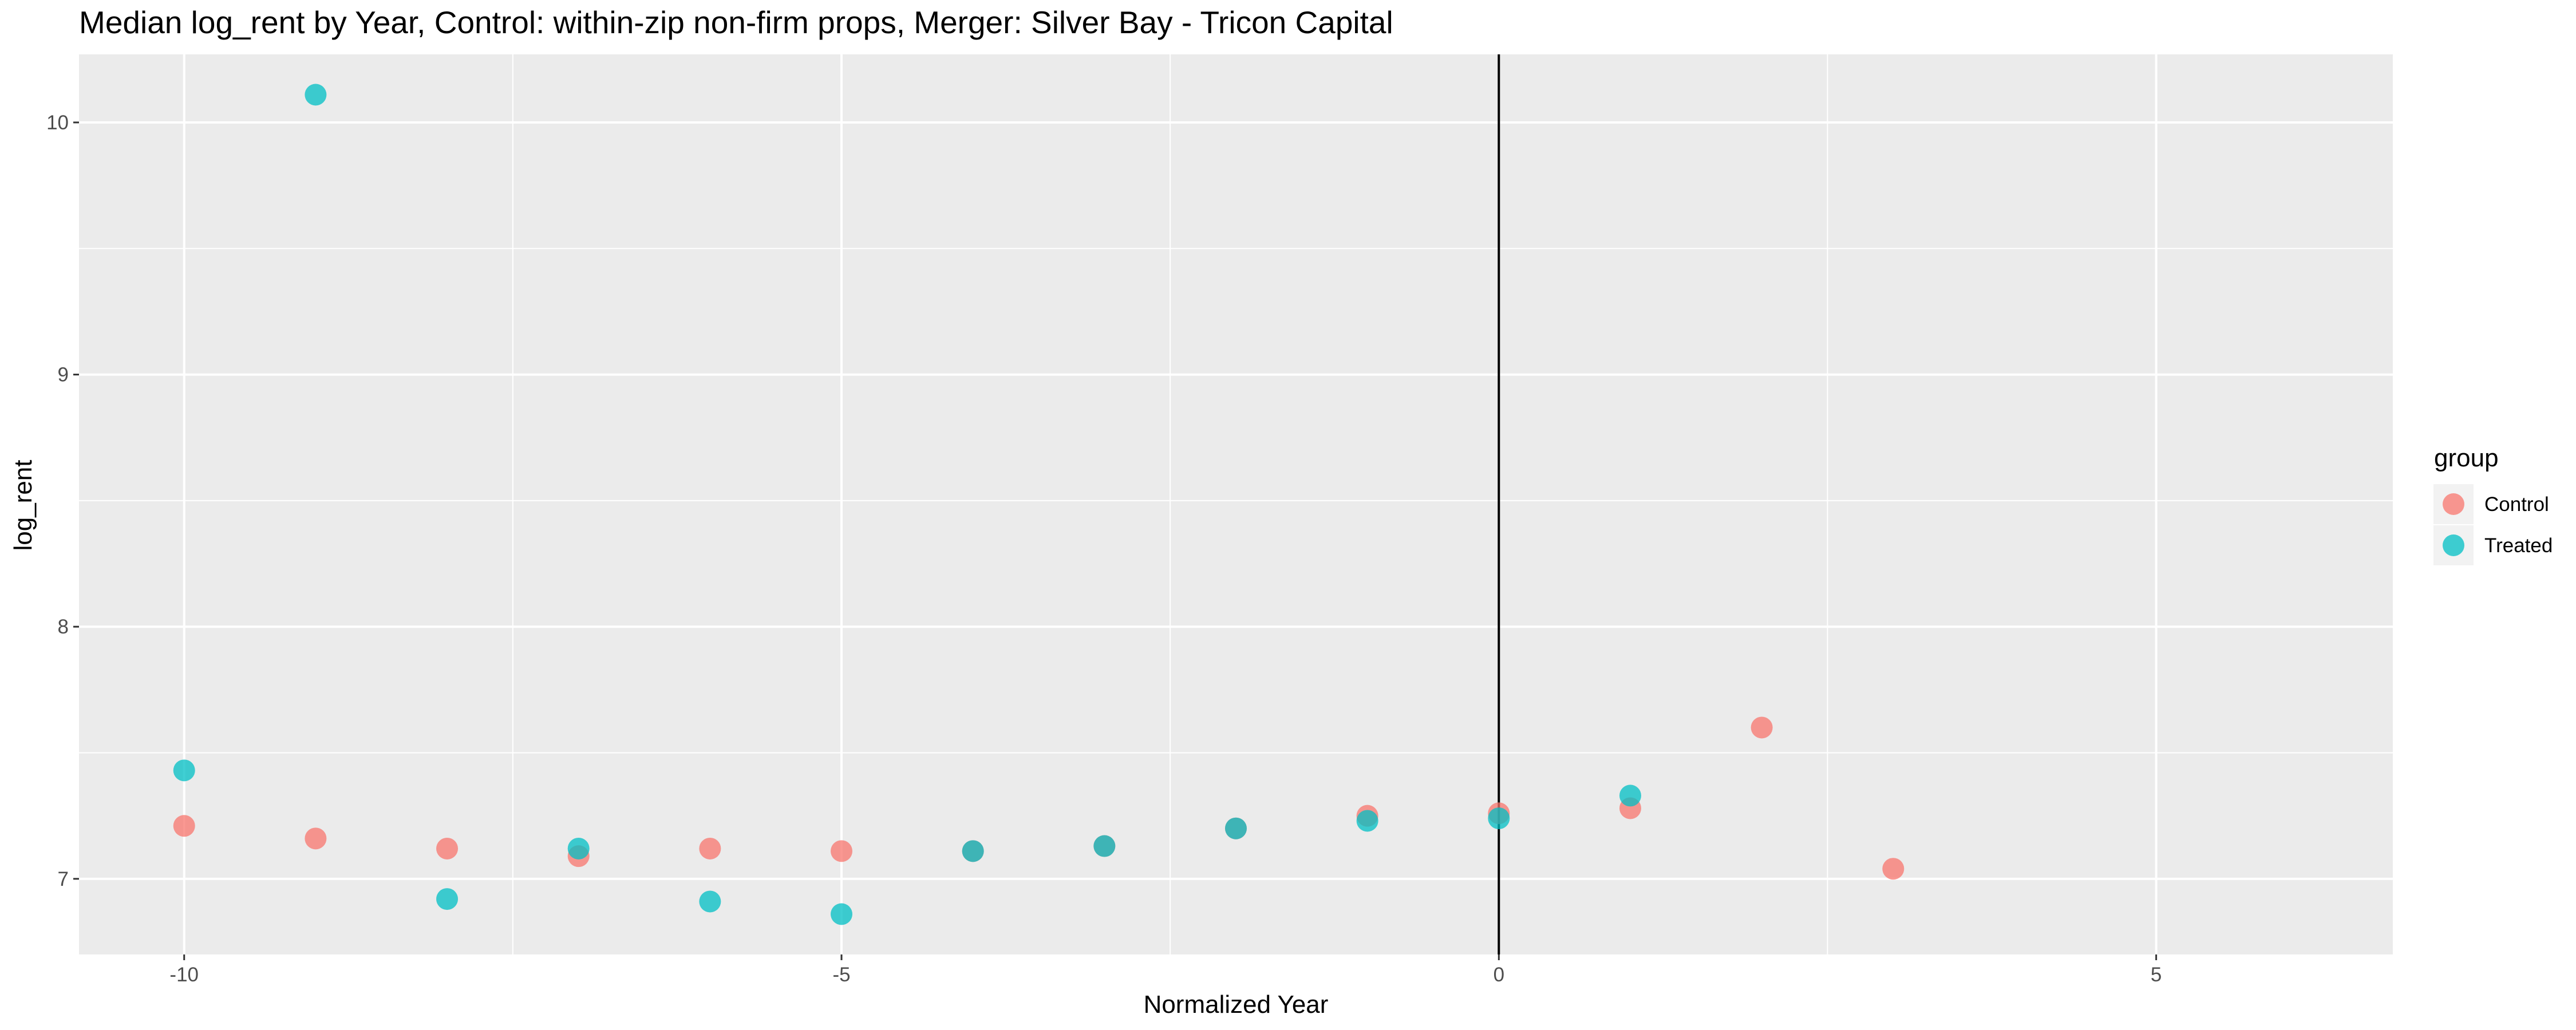 This screenshot has height=1030, width=2576. Describe the element at coordinates (2493, 524) in the screenshot. I see `legend-items: Control Treated` at that location.